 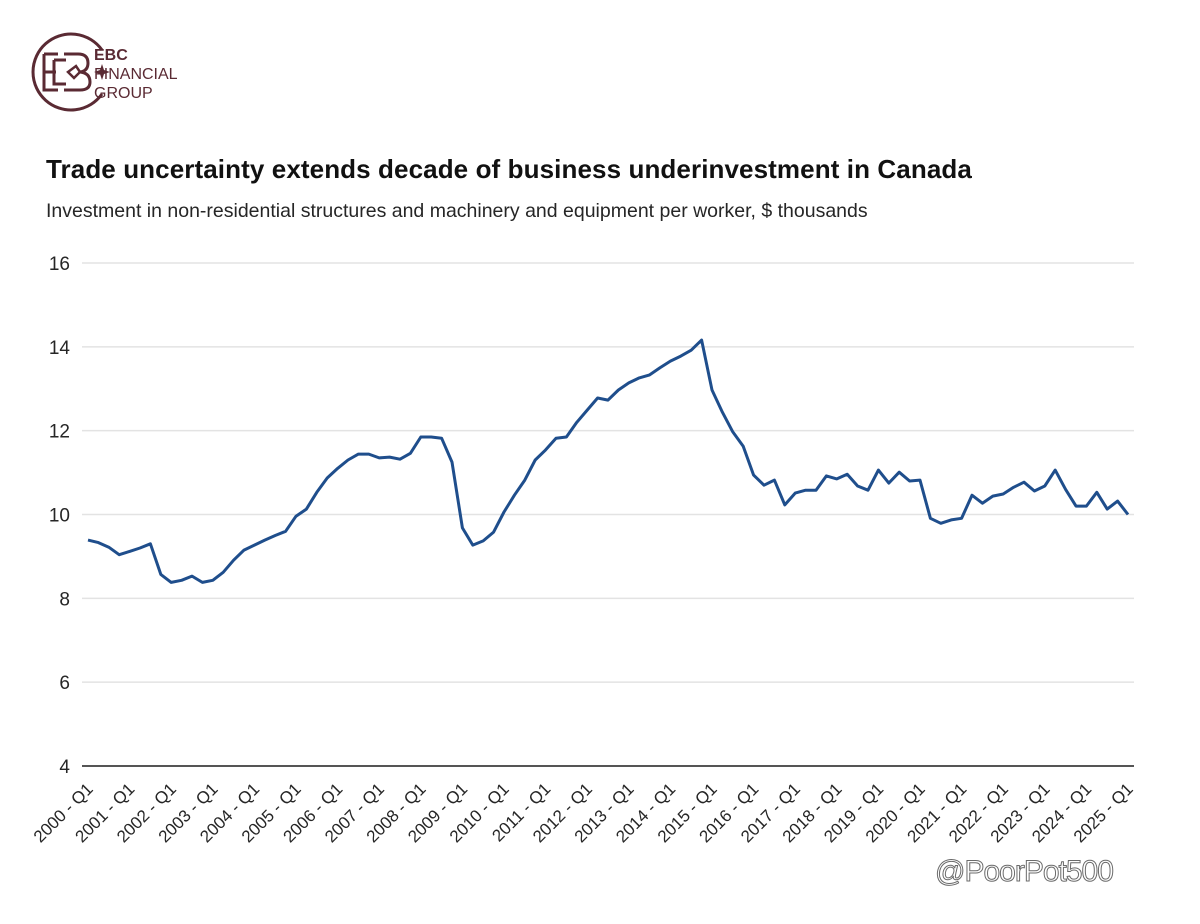 I want to click on brand-line-2: FINANCIAL, so click(x=136, y=74).